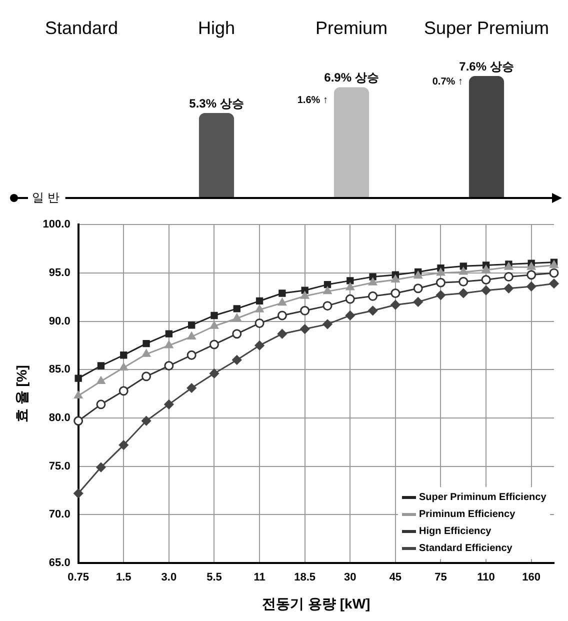 This screenshot has width=568, height=621. What do you see at coordinates (124, 578) in the screenshot?
I see `x-tick-label: 1.5` at bounding box center [124, 578].